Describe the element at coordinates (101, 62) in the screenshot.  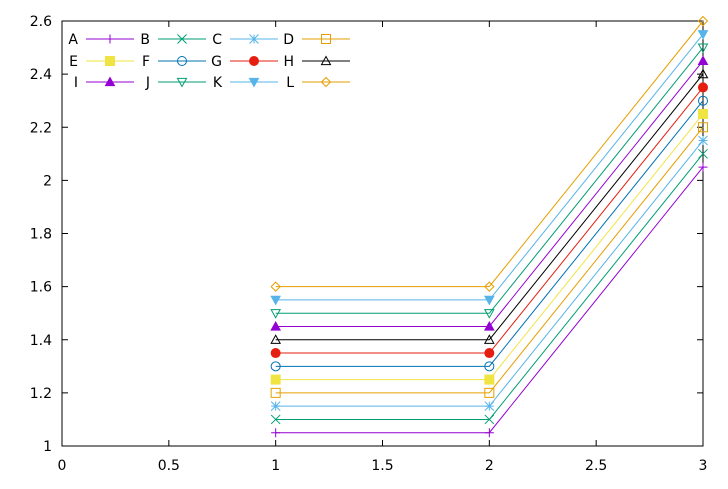
I see `legend-item: E` at that location.